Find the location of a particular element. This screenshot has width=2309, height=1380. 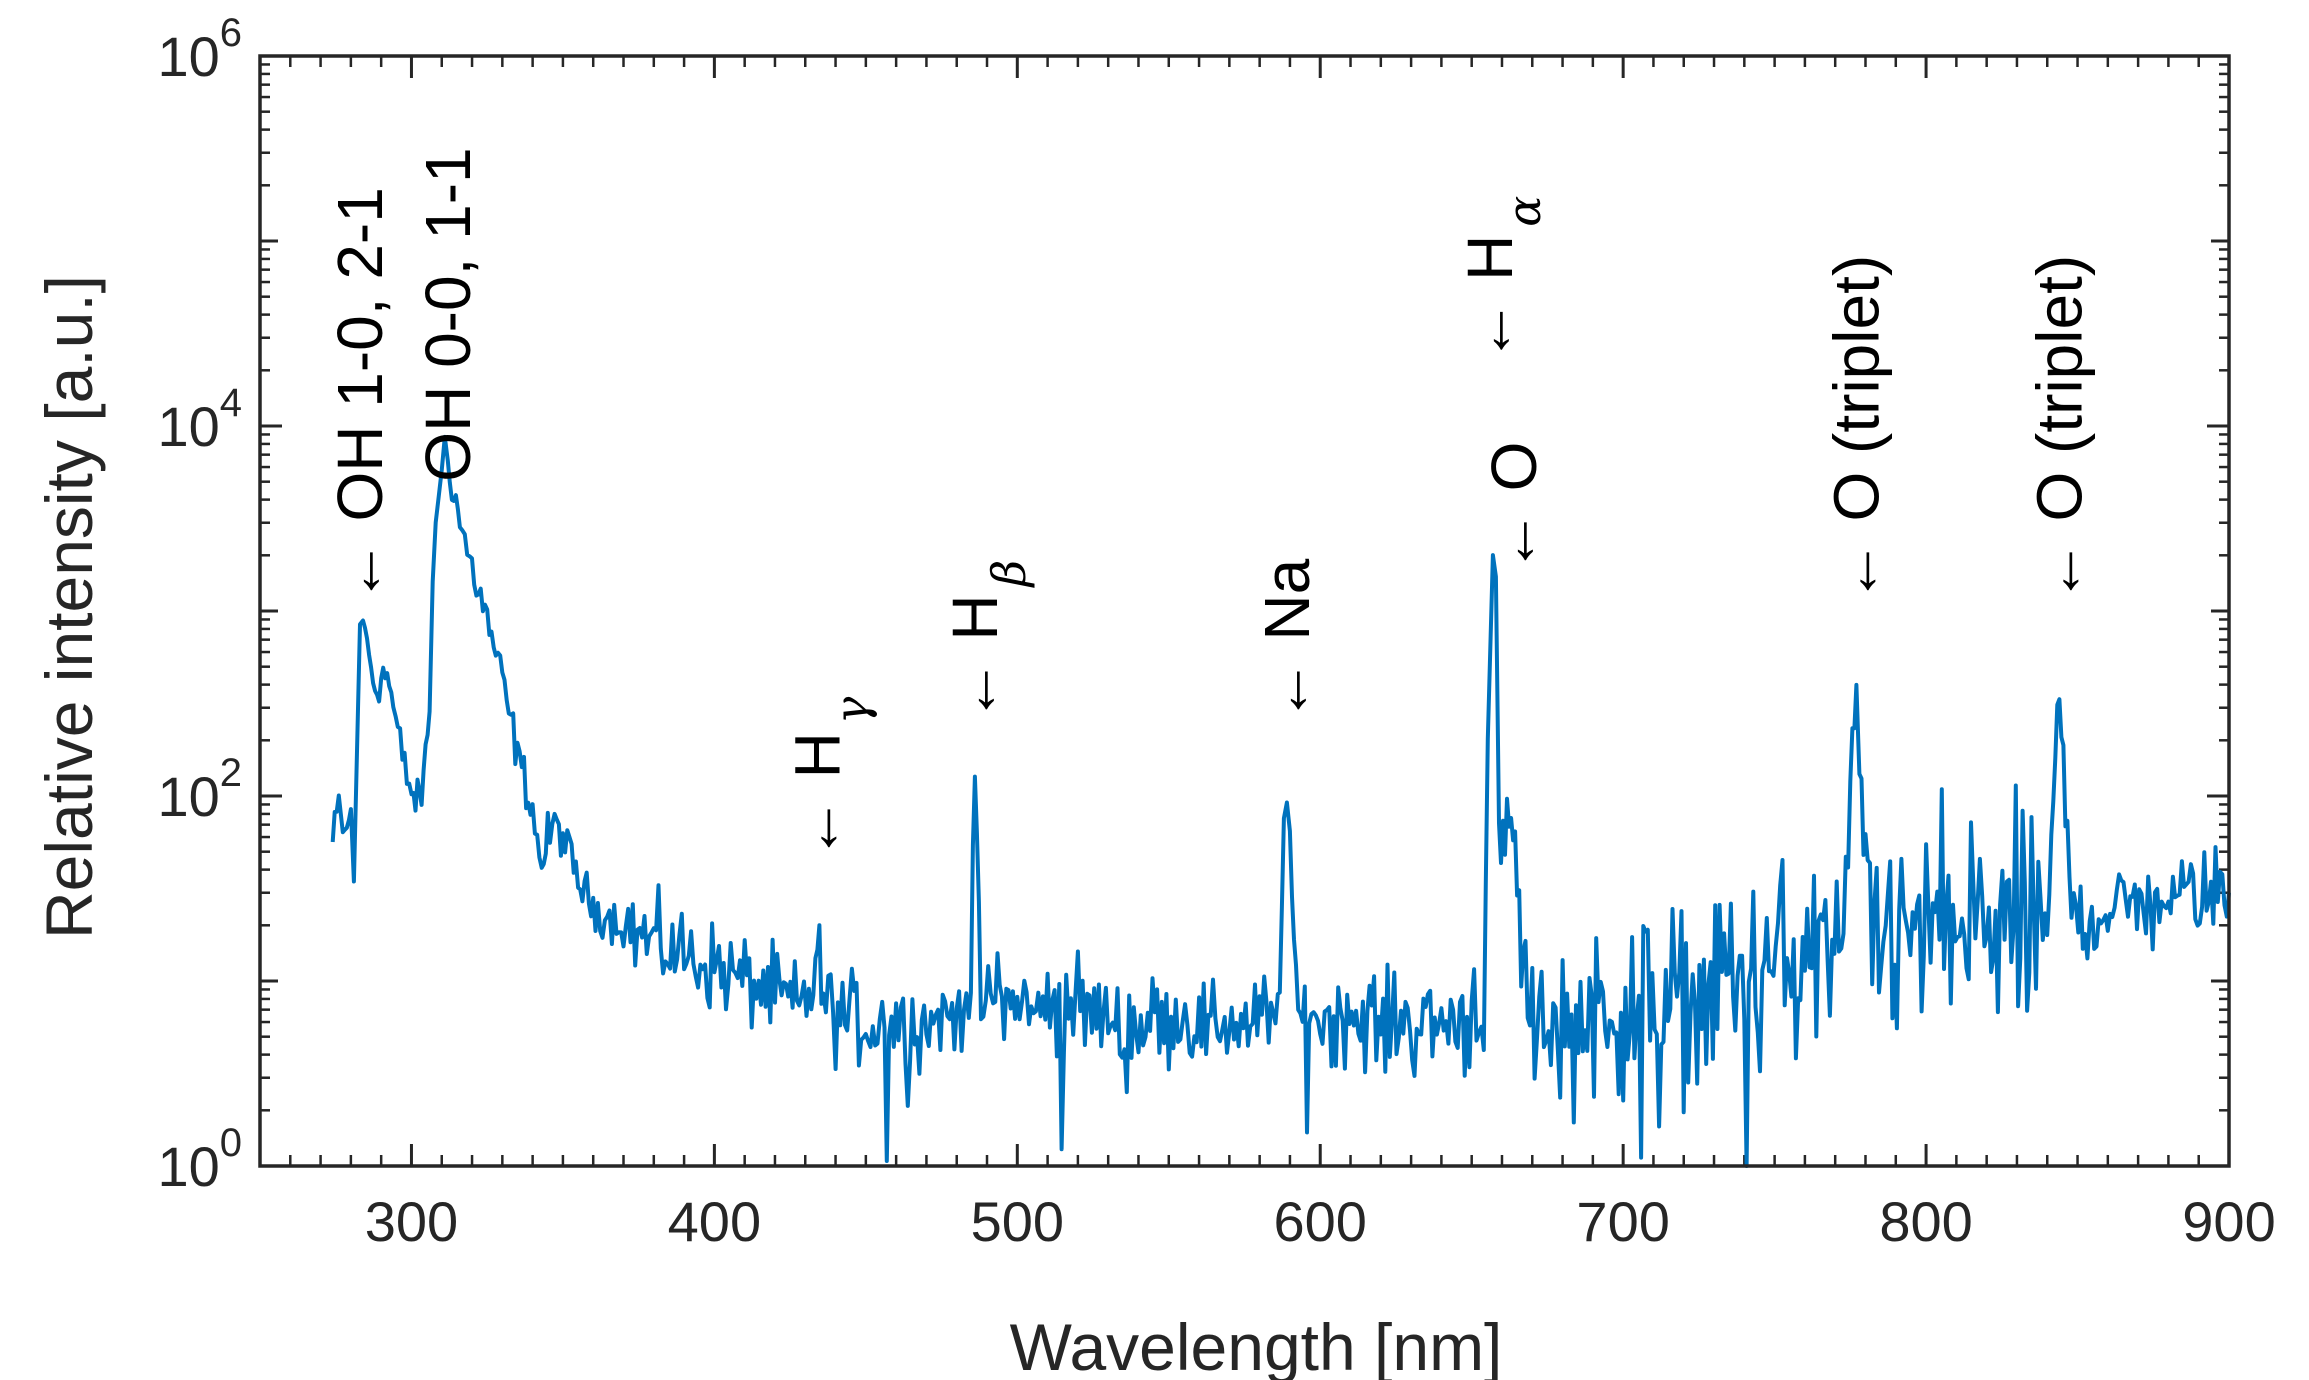

annotation-label: ← Hγ is located at coordinates (829, 778).